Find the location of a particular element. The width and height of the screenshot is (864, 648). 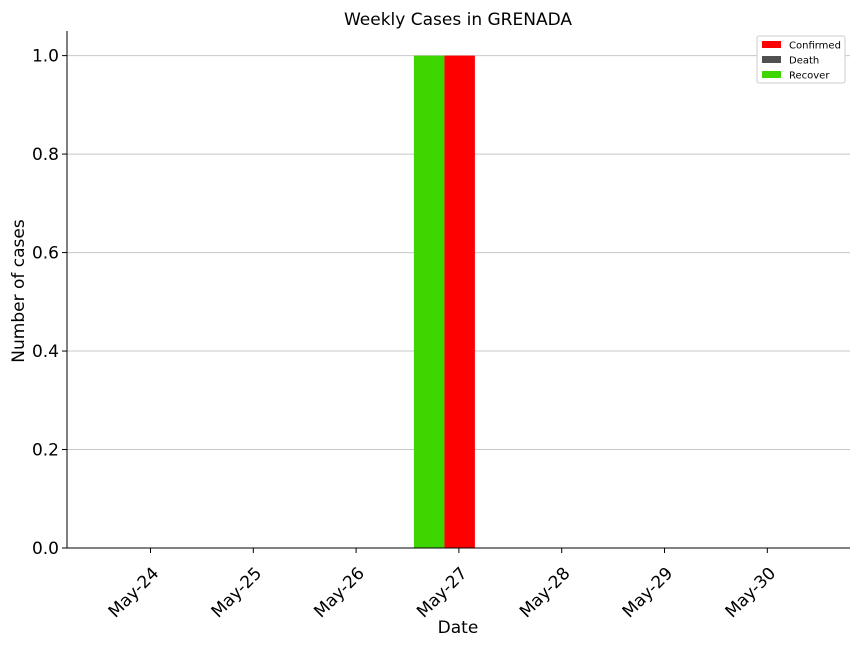

x-tick-label: May-27 is located at coordinates (442, 593).